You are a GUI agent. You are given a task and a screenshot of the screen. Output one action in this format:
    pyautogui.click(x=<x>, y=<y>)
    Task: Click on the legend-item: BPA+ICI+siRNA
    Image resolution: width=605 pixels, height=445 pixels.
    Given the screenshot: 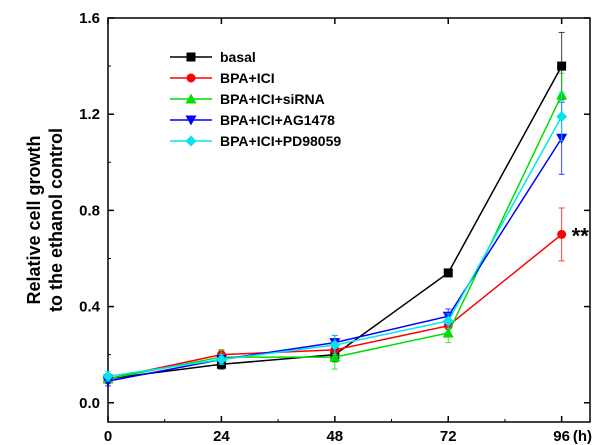 What is the action you would take?
    pyautogui.click(x=247, y=99)
    